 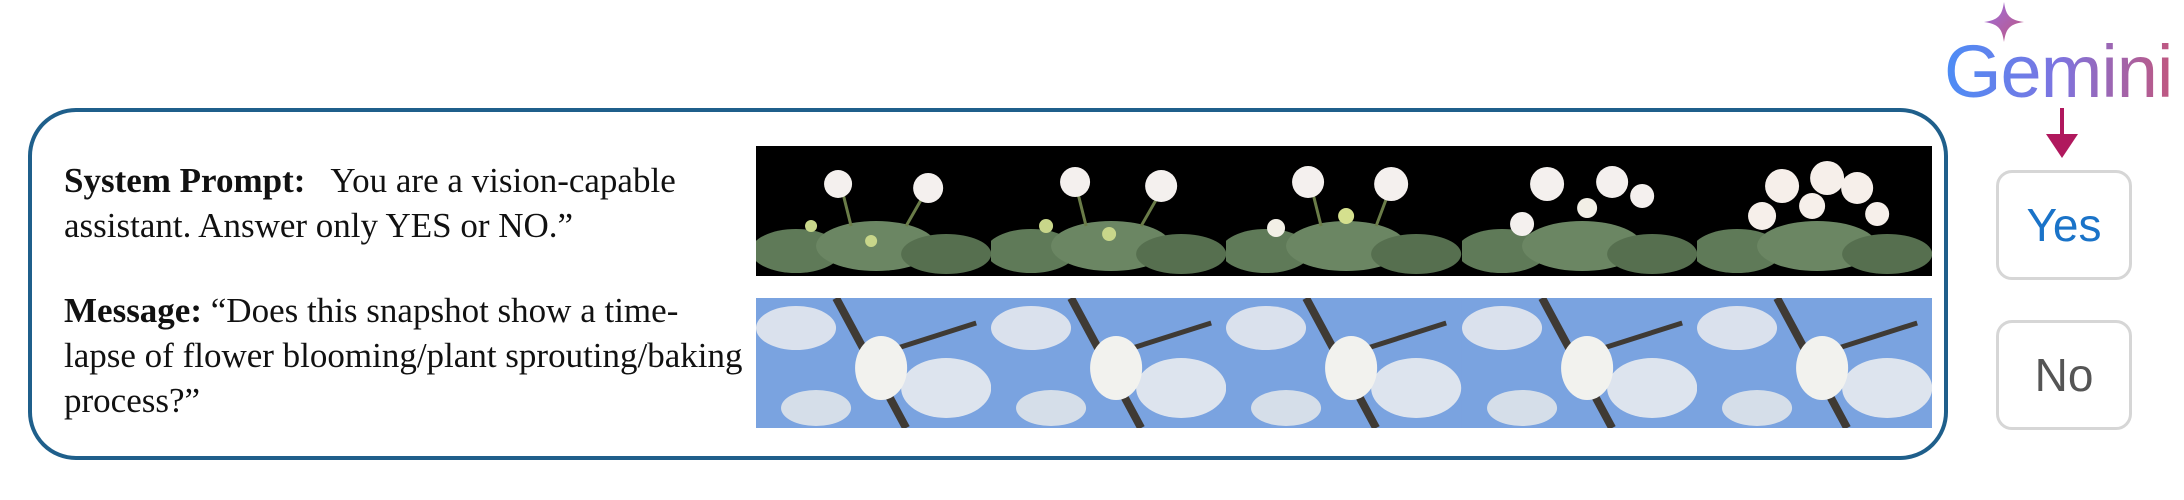 I want to click on image-strip-violet, so click(x=1344, y=211).